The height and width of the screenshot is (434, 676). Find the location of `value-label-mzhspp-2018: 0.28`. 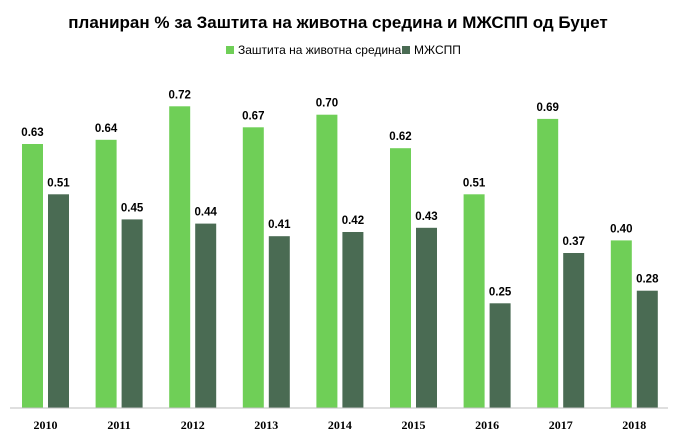

value-label-mzhspp-2018: 0.28 is located at coordinates (647, 280).